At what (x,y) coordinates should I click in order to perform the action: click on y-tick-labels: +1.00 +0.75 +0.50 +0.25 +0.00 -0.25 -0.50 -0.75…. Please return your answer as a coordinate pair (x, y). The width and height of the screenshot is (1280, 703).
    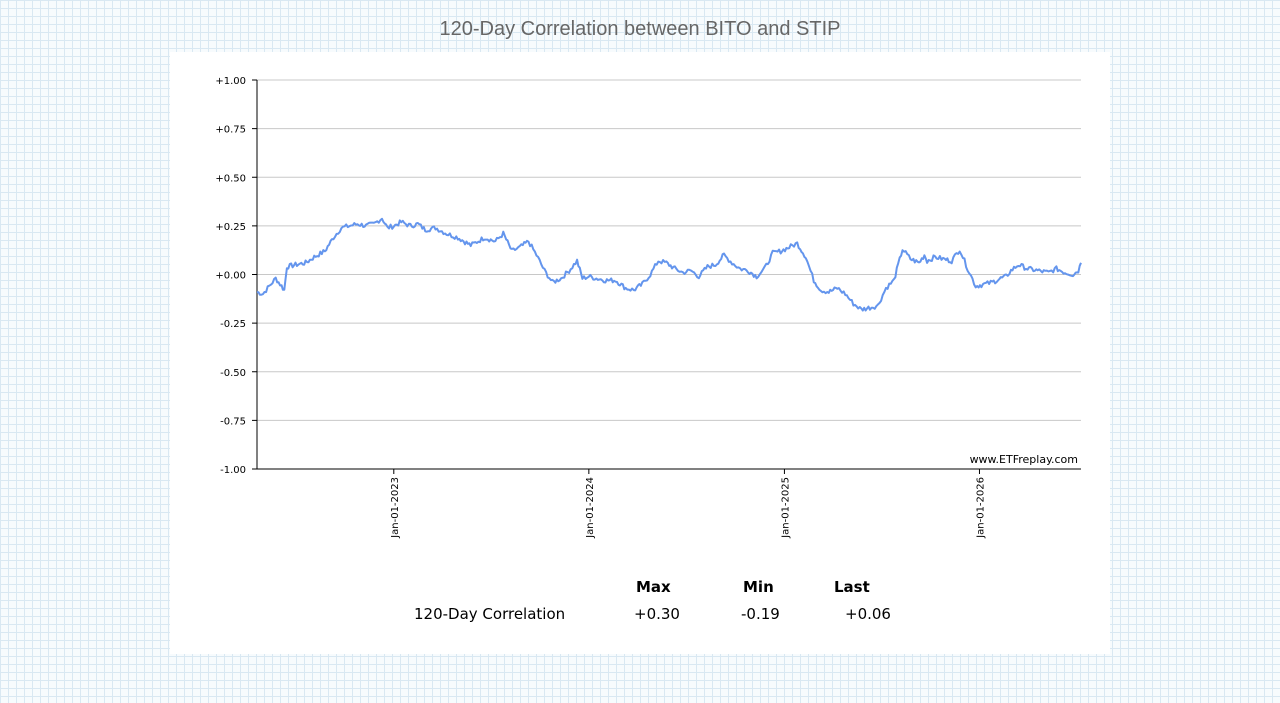
    Looking at the image, I should click on (230, 276).